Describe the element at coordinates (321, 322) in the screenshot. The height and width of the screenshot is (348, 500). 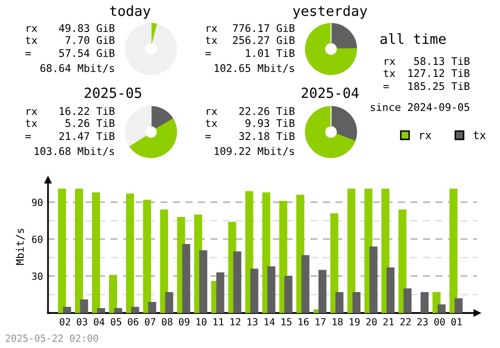
I see `x-tick-label: 17` at that location.